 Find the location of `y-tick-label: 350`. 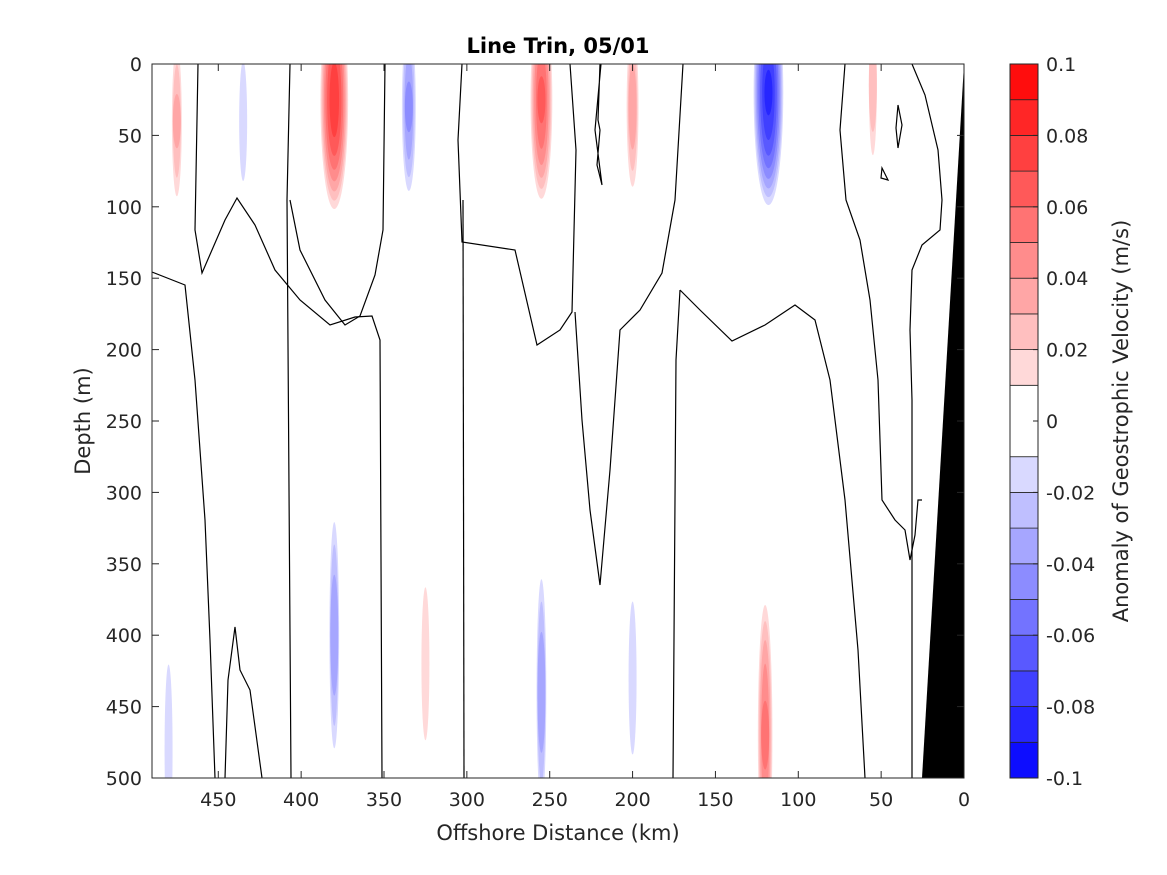

y-tick-label: 350 is located at coordinates (124, 565).